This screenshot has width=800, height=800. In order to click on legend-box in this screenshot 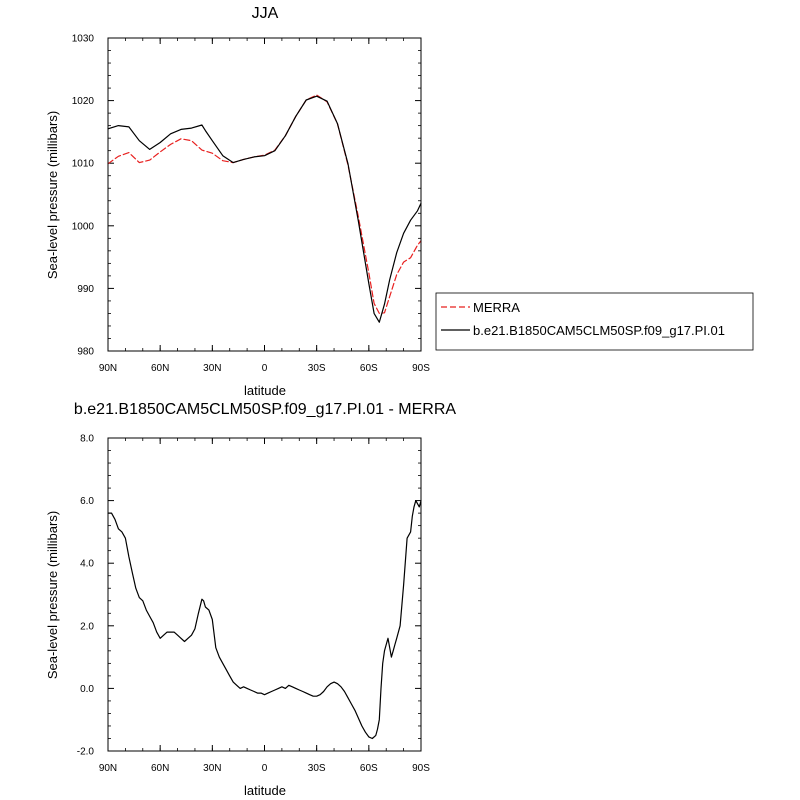, I will do `click(594, 321)`.